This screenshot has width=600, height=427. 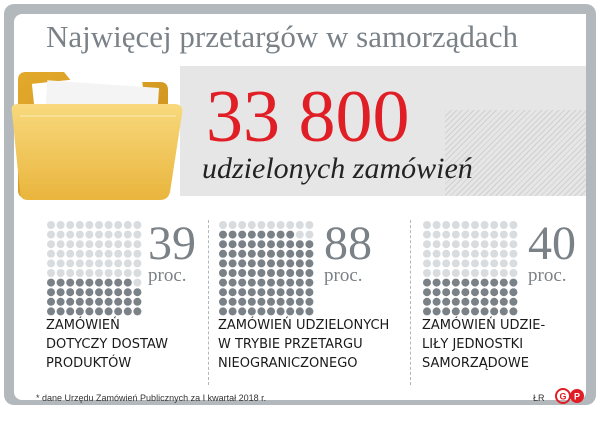 What do you see at coordinates (316, 37) in the screenshot?
I see `infographic-title: Najwięcej przetargów w samorządach` at bounding box center [316, 37].